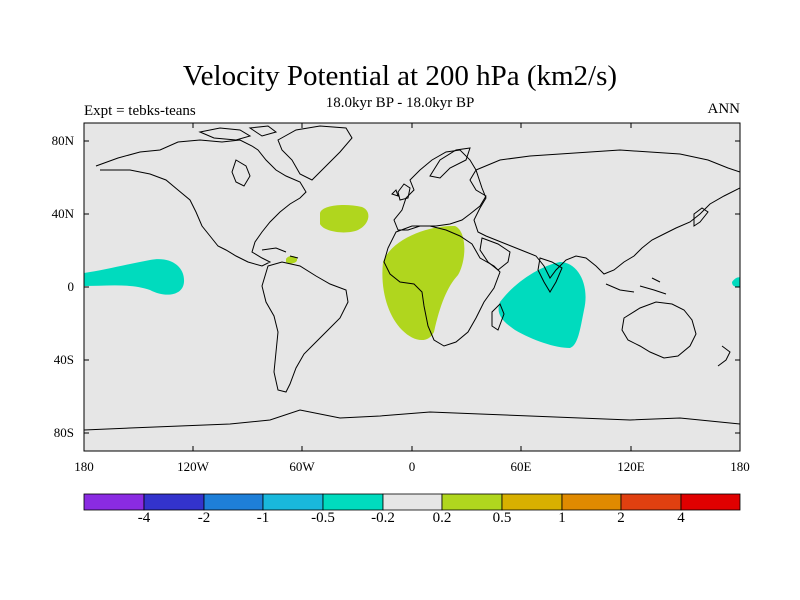 The image size is (800, 600). What do you see at coordinates (495, 254) in the screenshot?
I see `coast-arabia` at bounding box center [495, 254].